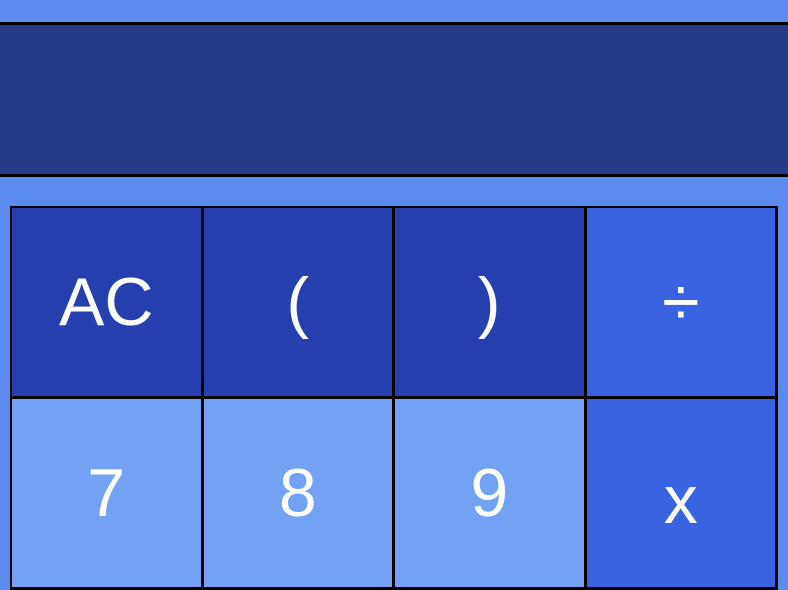 The height and width of the screenshot is (590, 788). I want to click on digit-8-button: 8, so click(299, 494).